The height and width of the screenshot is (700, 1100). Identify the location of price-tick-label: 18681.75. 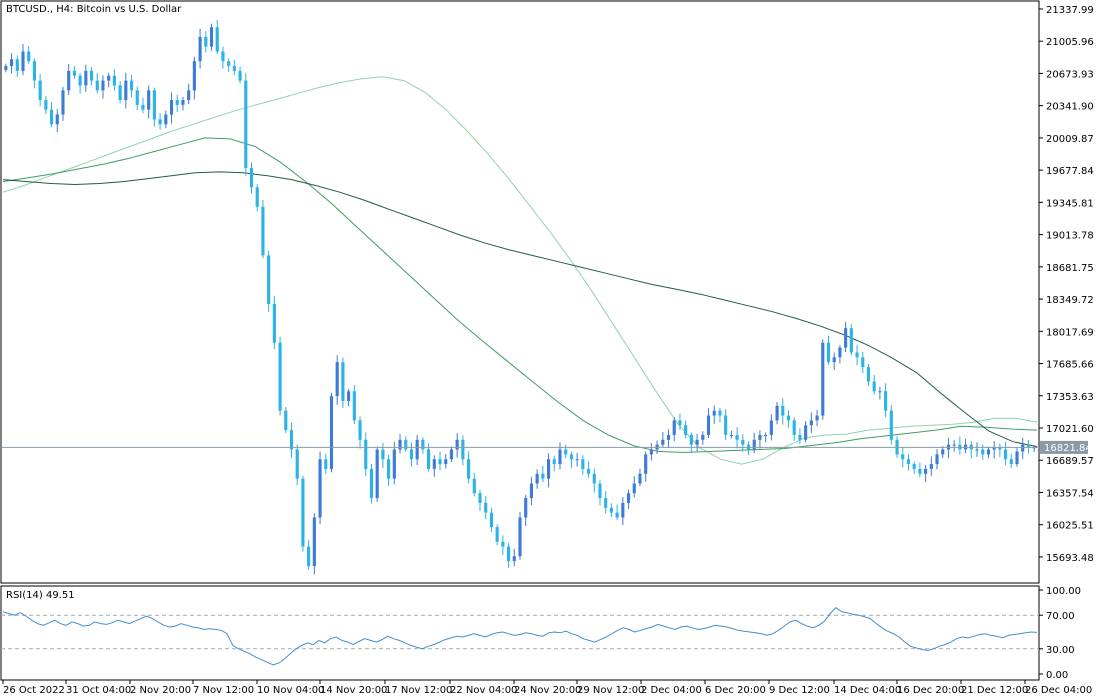
(1070, 268).